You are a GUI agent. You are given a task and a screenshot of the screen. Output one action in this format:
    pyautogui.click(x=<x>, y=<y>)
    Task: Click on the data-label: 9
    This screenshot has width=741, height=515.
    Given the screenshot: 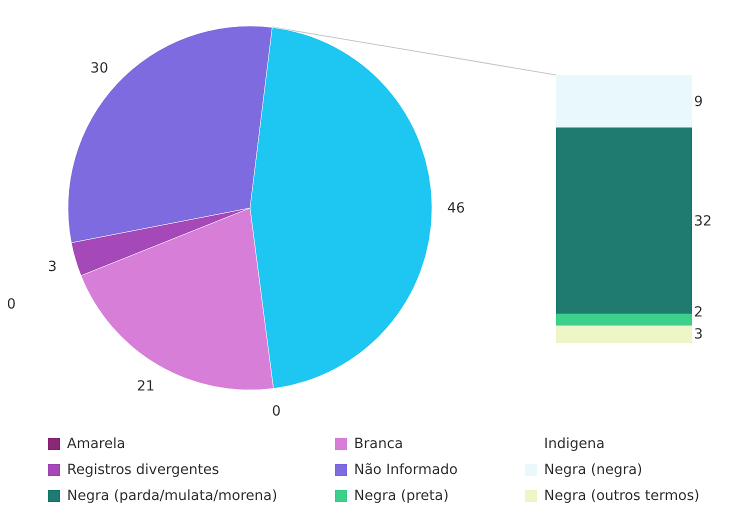 What is the action you would take?
    pyautogui.click(x=698, y=102)
    